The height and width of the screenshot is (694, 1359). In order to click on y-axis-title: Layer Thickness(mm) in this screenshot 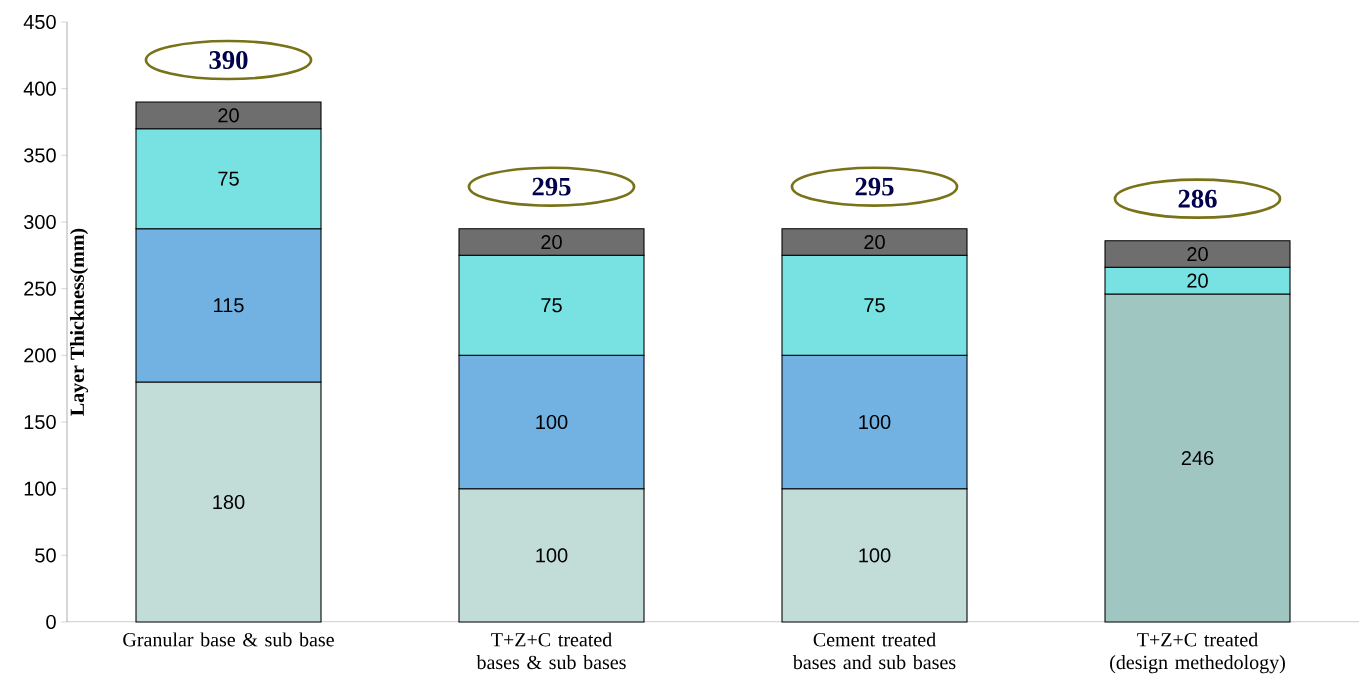, I will do `click(79, 322)`.